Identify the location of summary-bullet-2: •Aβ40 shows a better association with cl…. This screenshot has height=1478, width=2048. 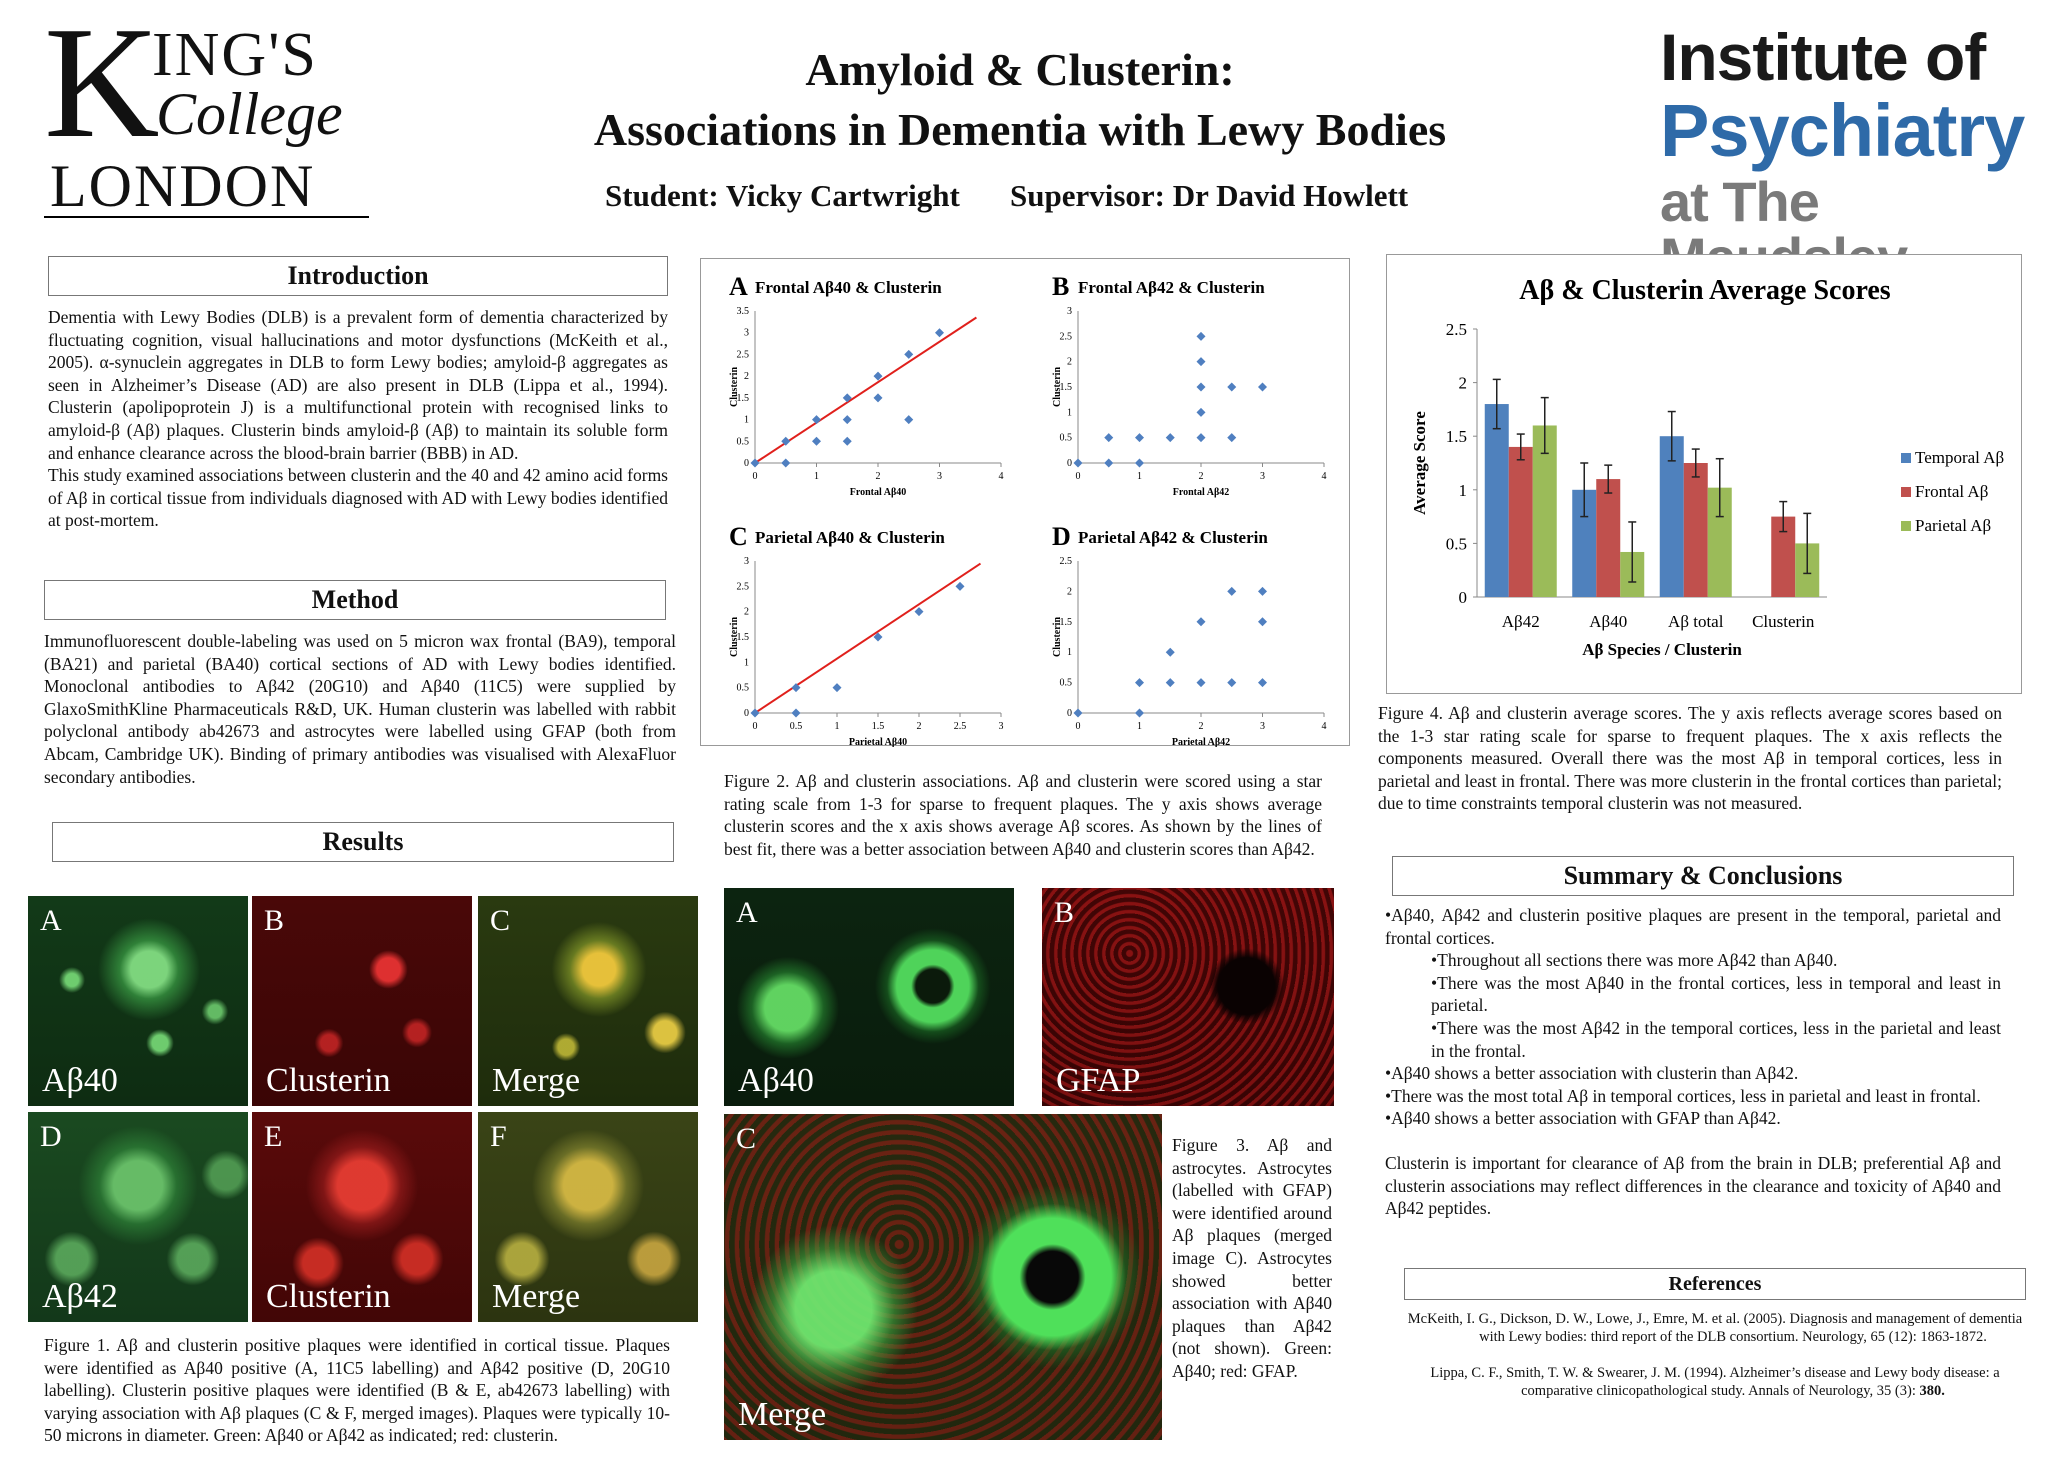
(1592, 1073).